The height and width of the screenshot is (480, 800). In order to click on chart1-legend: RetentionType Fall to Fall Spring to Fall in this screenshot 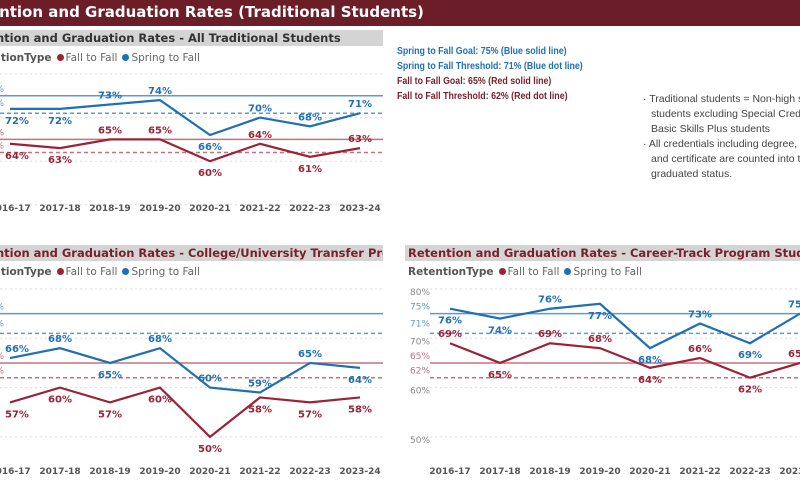, I will do `click(100, 58)`.